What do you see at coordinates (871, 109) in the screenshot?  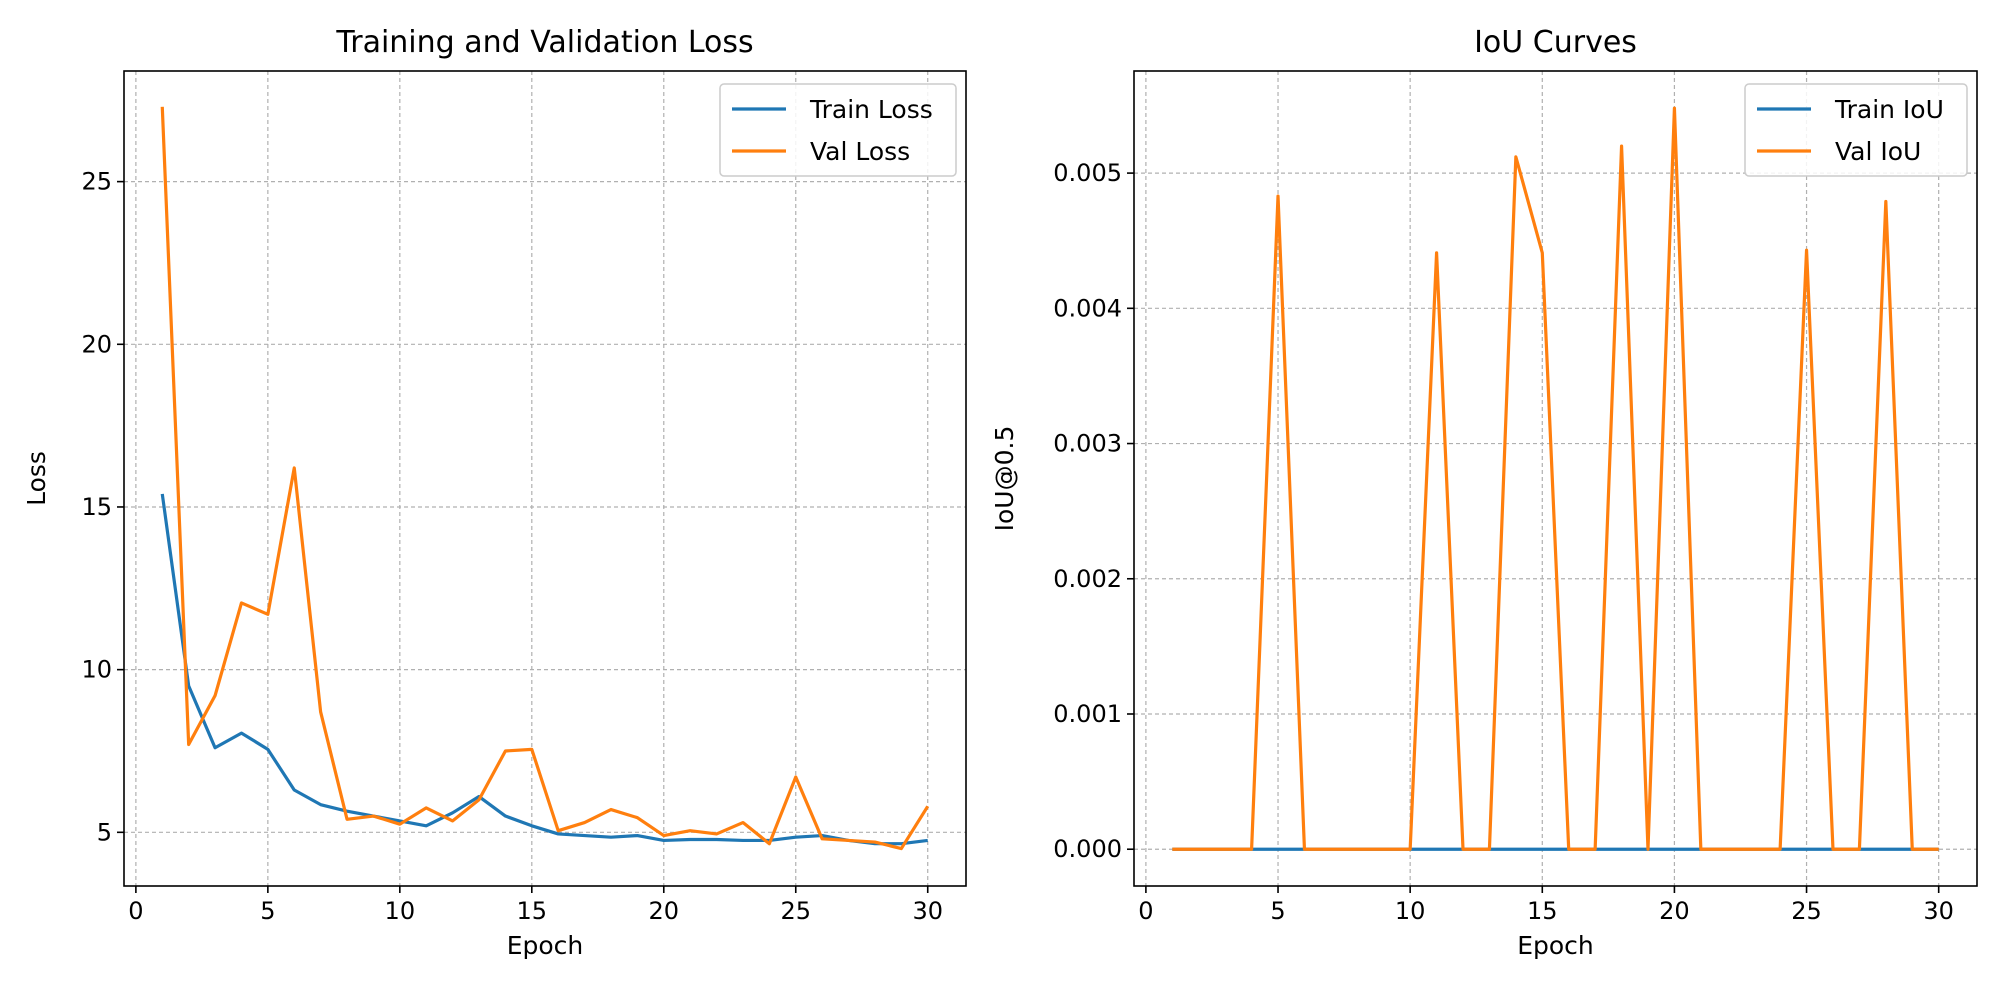 I see `loss-legend-label-0: Train Loss` at bounding box center [871, 109].